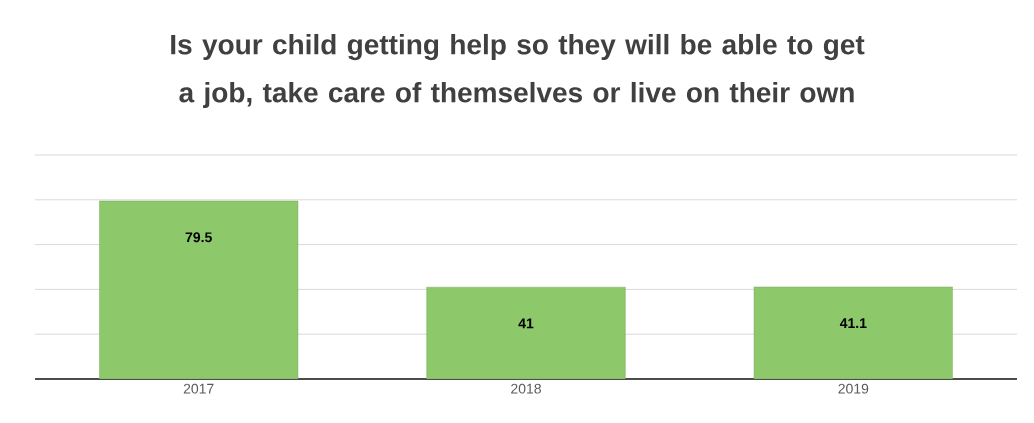 The height and width of the screenshot is (423, 1034). I want to click on data-label: 41, so click(526, 323).